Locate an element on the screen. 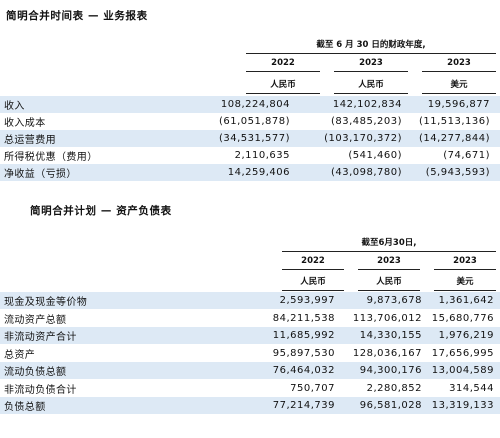 The image size is (500, 438). row-value: 77,214,739 is located at coordinates (303, 405).